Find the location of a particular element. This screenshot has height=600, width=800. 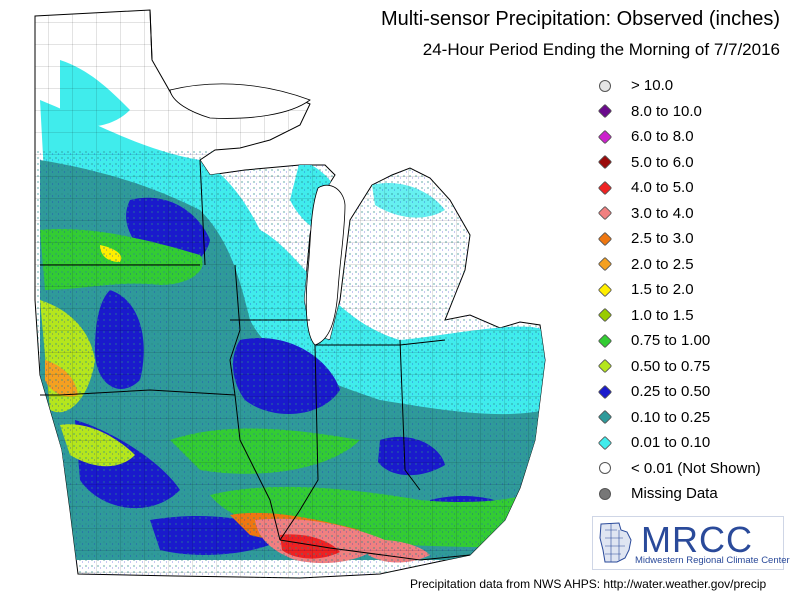

legend-item: 0.01 to 0.10 is located at coordinates (698, 443).